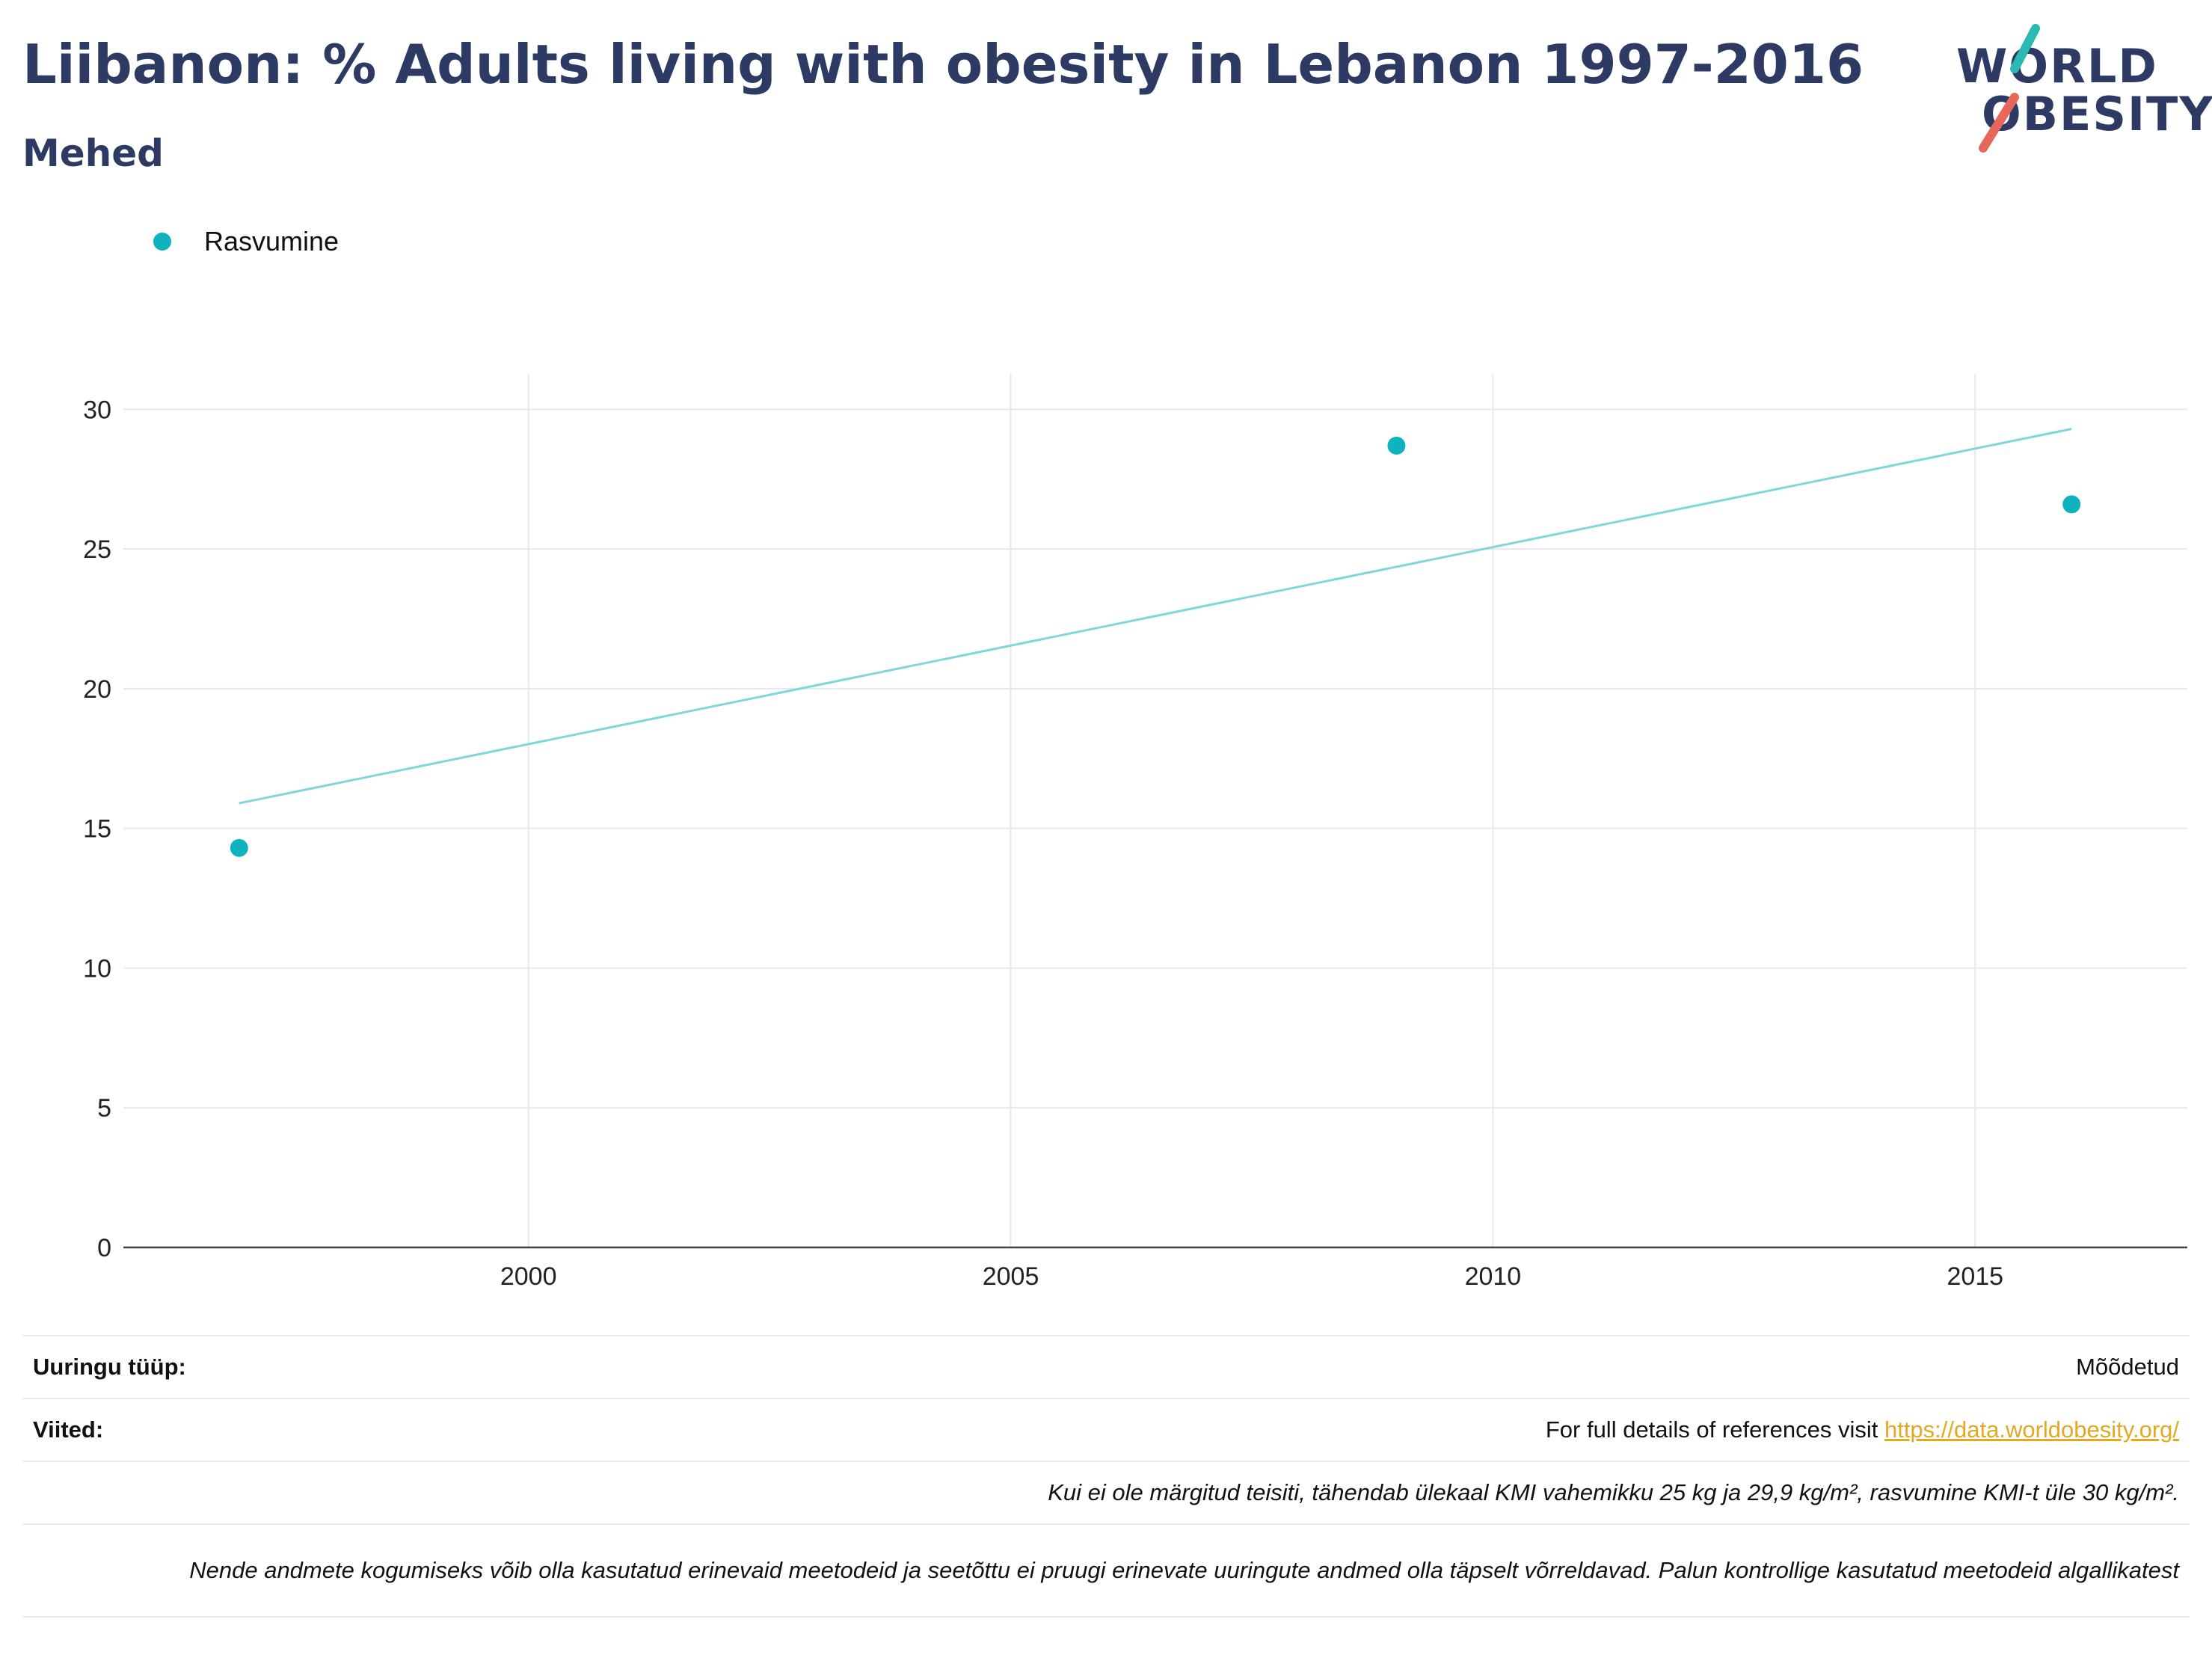  Describe the element at coordinates (2009, 88) in the screenshot. I see `logo-slash-icon` at that location.